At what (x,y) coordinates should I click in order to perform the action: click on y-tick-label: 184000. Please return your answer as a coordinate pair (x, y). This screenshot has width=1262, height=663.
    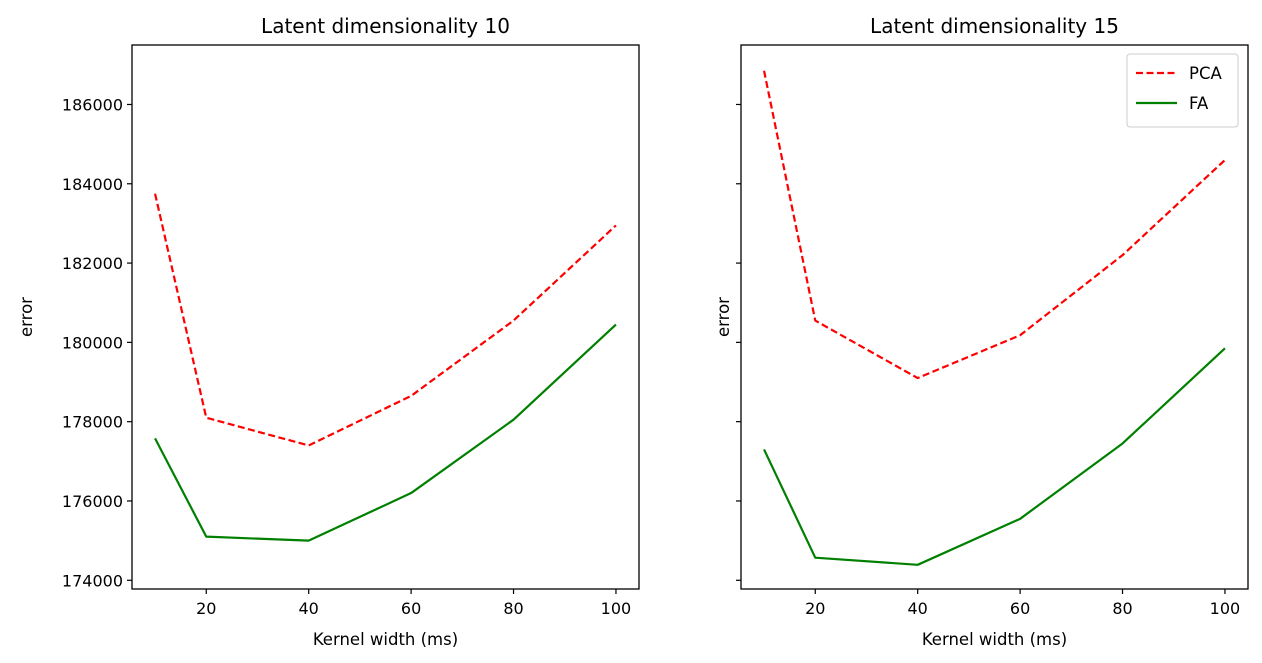
    Looking at the image, I should click on (92, 184).